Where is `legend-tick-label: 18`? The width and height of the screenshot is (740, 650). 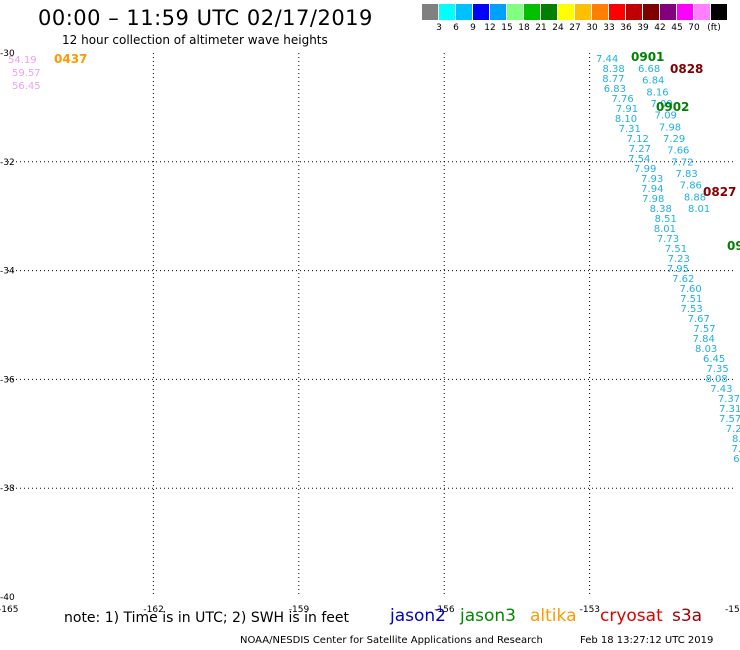 legend-tick-label: 18 is located at coordinates (524, 28).